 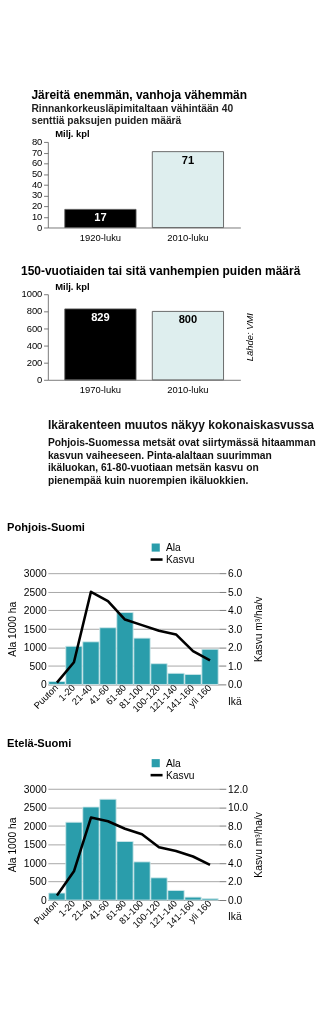 I want to click on chart-subtitle: Rinnankorkeusläpimitaltaan vähintään 40 senttiä paksujen puiden määrä, so click(x=132, y=115).